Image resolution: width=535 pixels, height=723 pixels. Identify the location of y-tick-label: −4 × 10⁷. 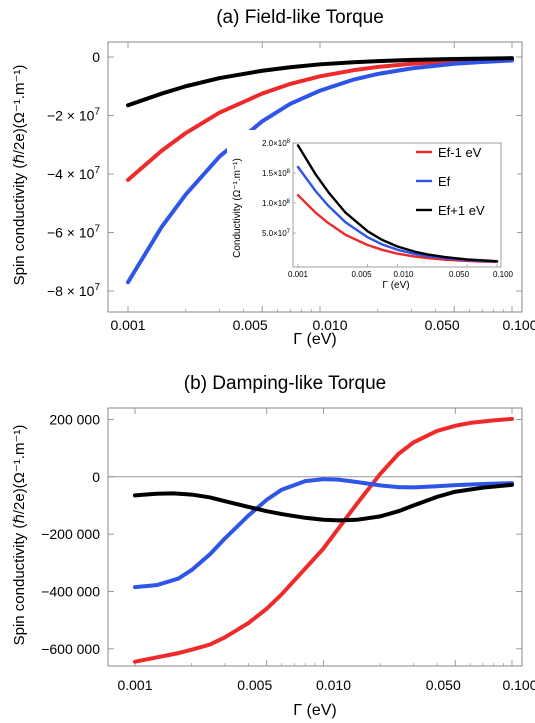
(74, 173).